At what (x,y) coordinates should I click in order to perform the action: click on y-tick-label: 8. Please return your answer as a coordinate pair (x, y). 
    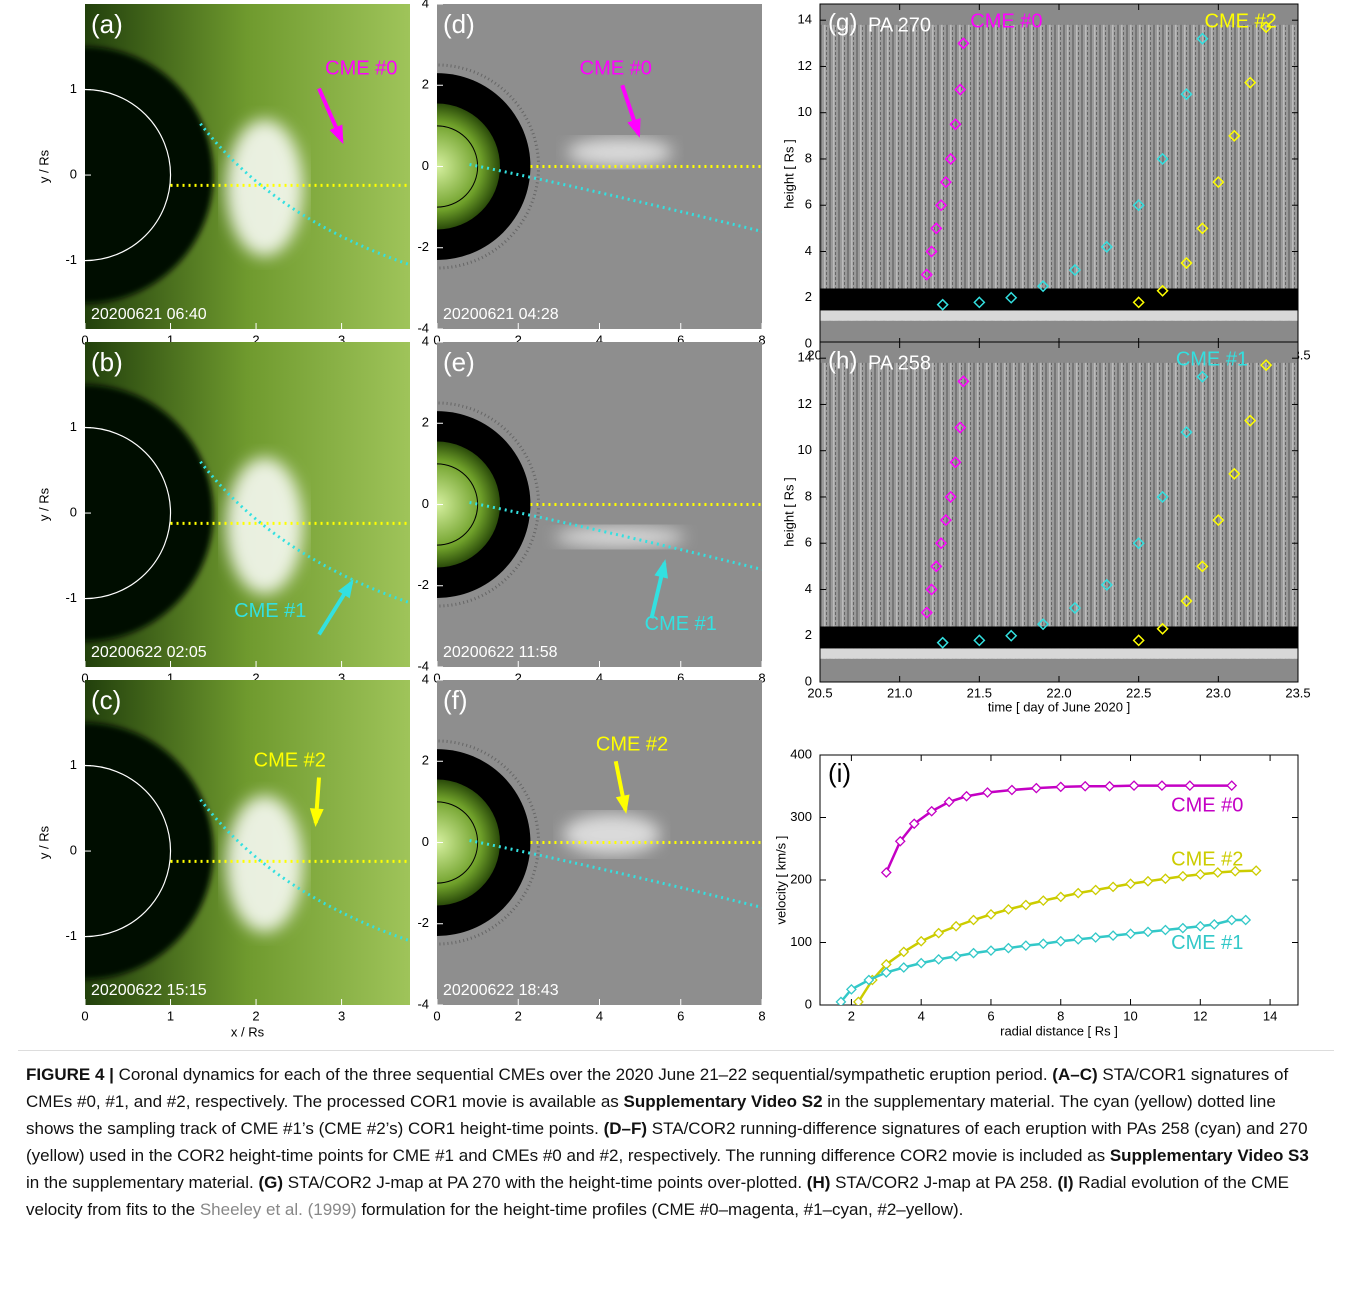
    Looking at the image, I should click on (808, 157).